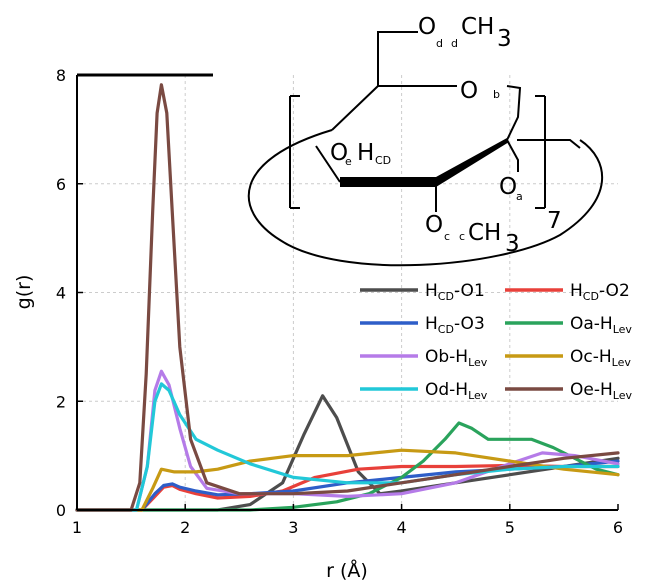 The image size is (649, 588). What do you see at coordinates (424, 162) in the screenshot?
I see `ring-bold-edge` at bounding box center [424, 162].